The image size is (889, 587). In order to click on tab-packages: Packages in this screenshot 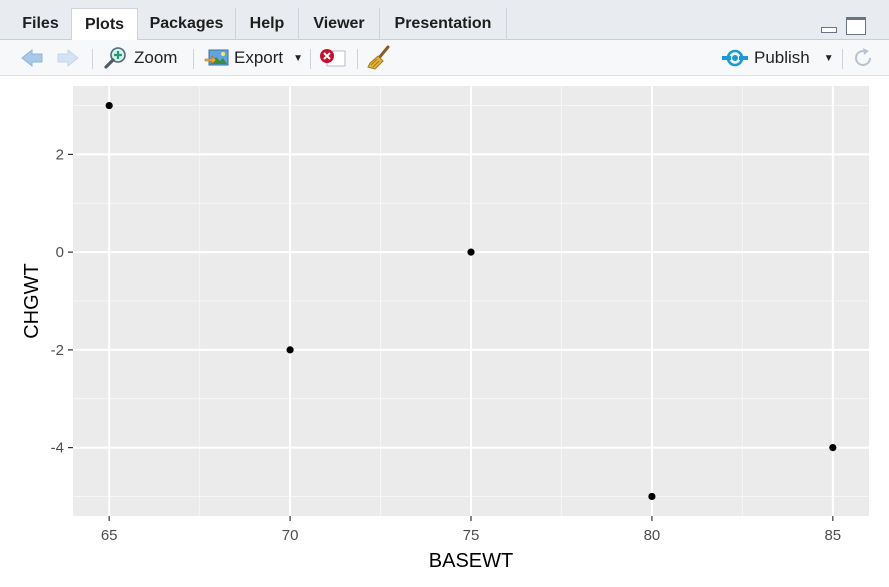, I will do `click(187, 24)`.